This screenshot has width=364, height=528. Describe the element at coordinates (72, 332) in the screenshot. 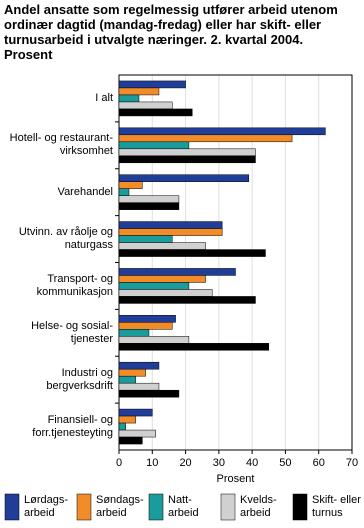

I see `y-tick-label: Helse- og sosial- tjenester` at that location.